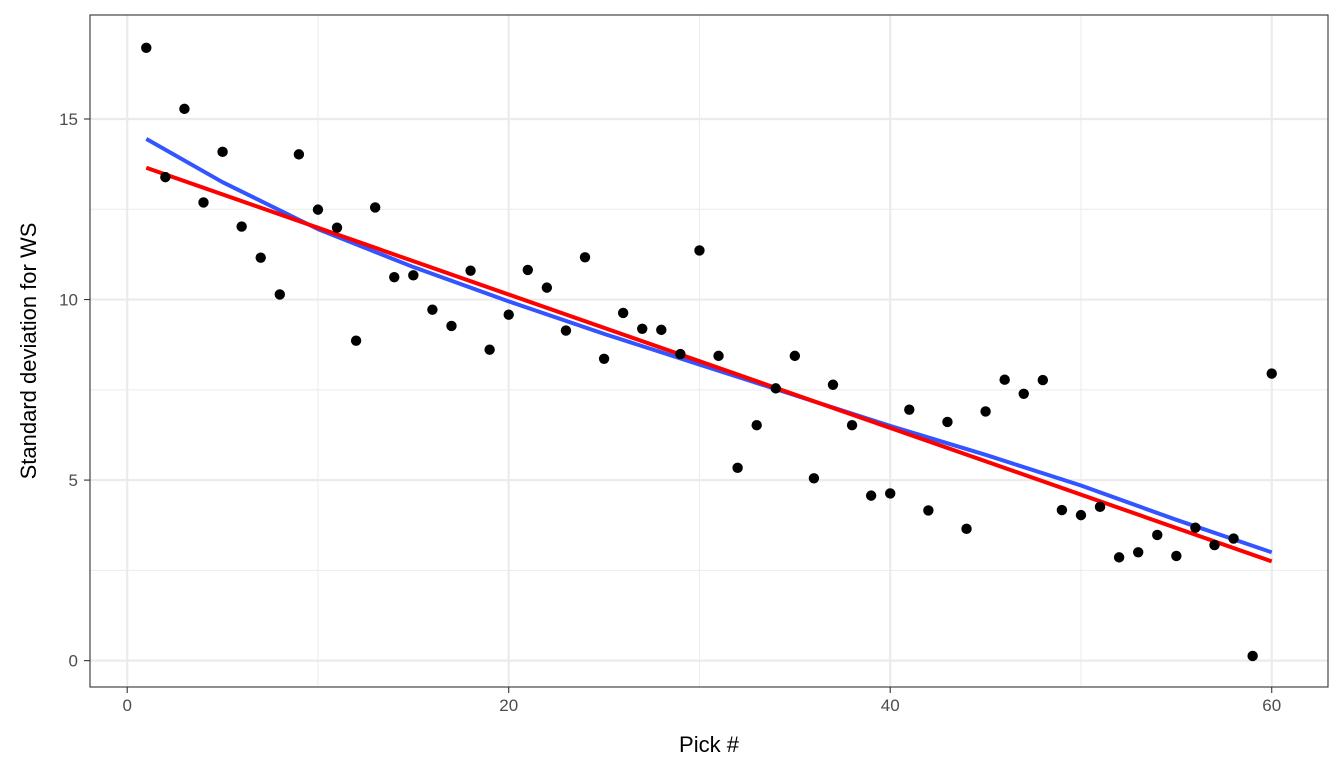 The image size is (1344, 768). I want to click on y-tick-label: 10, so click(68, 300).